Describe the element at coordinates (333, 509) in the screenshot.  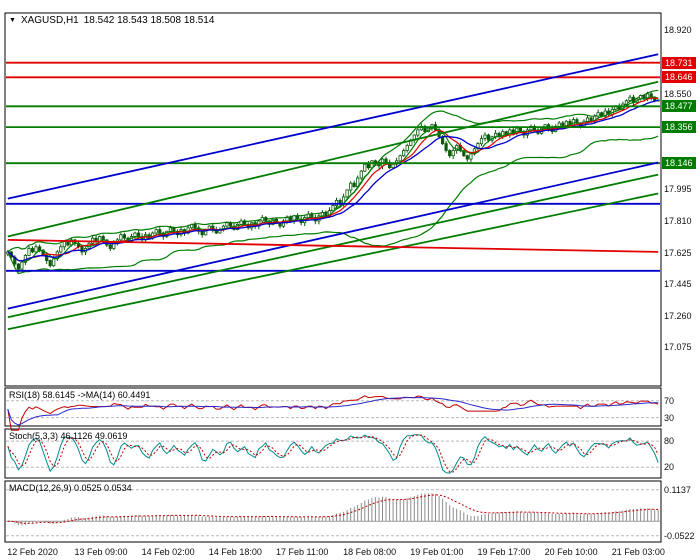
I see `macd-signal-line` at that location.